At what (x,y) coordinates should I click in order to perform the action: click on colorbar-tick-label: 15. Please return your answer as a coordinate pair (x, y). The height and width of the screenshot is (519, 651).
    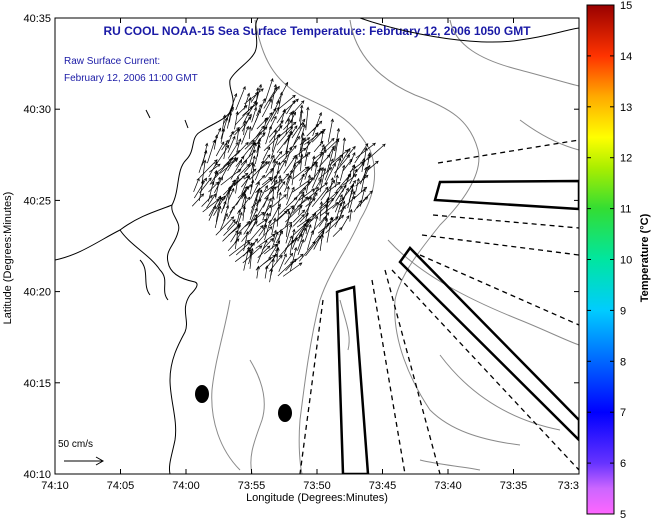
    Looking at the image, I should click on (626, 6).